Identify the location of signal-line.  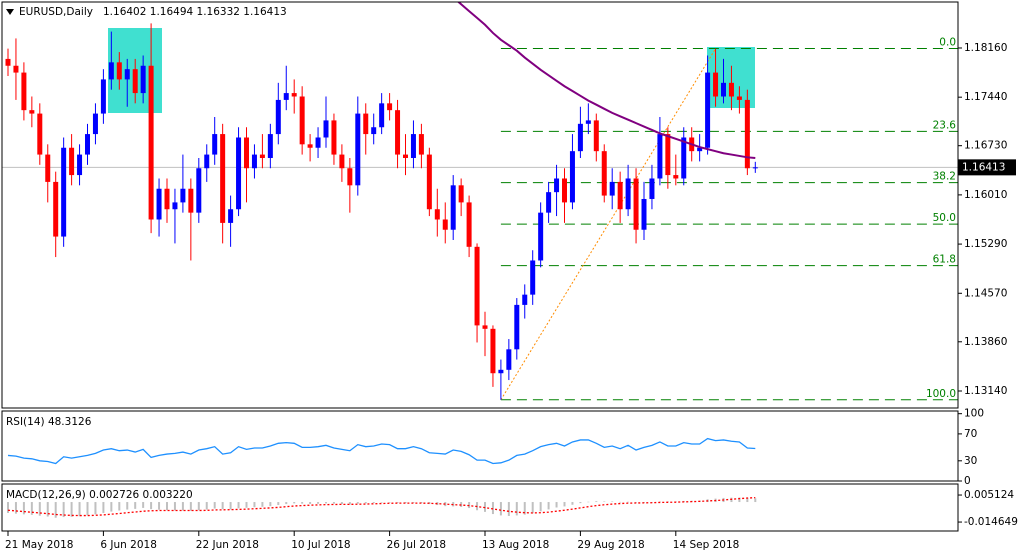
(381, 506).